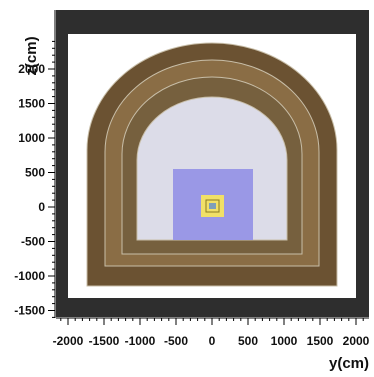 This screenshot has height=377, width=374. I want to click on target-inner-frame, so click(212, 206).